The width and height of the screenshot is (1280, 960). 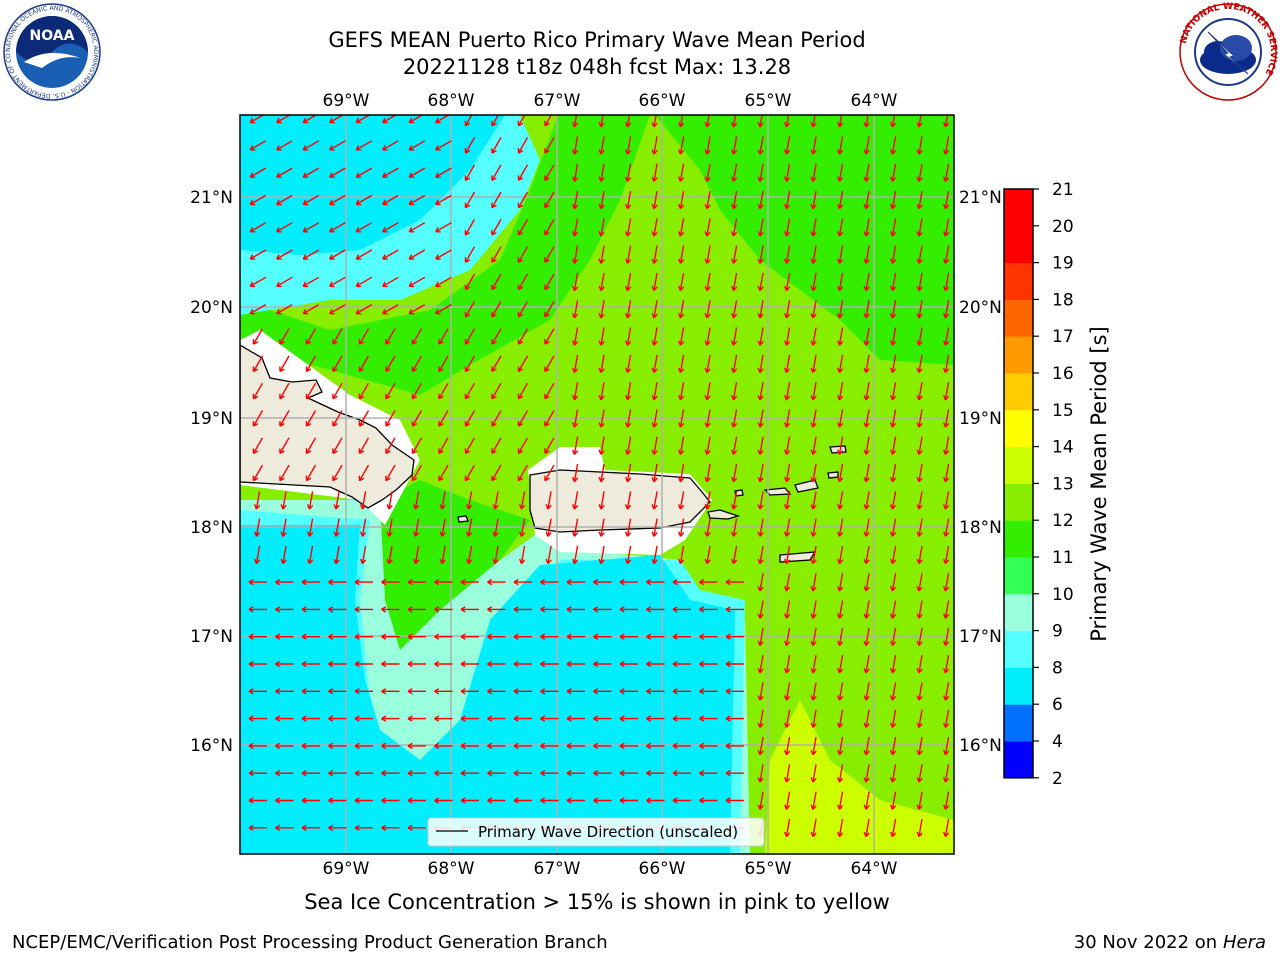 What do you see at coordinates (1063, 484) in the screenshot?
I see `colorbar-tick-label: 13` at bounding box center [1063, 484].